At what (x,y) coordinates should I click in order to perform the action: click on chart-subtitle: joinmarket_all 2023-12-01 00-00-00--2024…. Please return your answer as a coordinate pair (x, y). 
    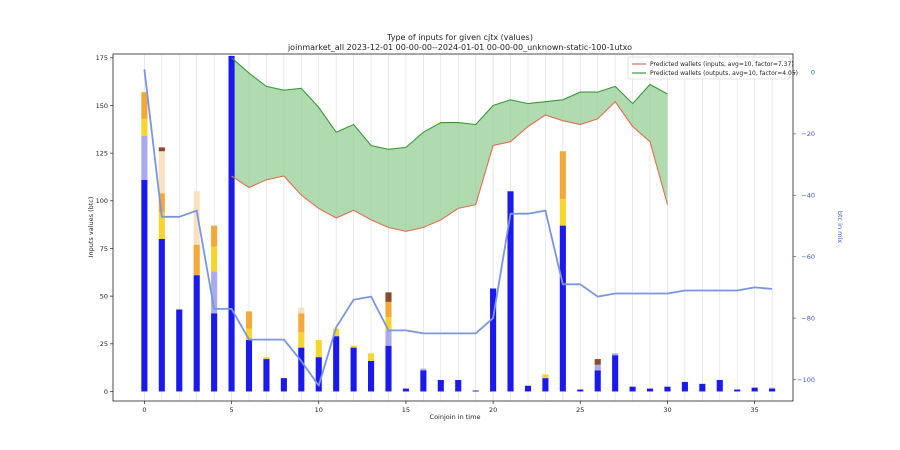
    Looking at the image, I should click on (459, 47).